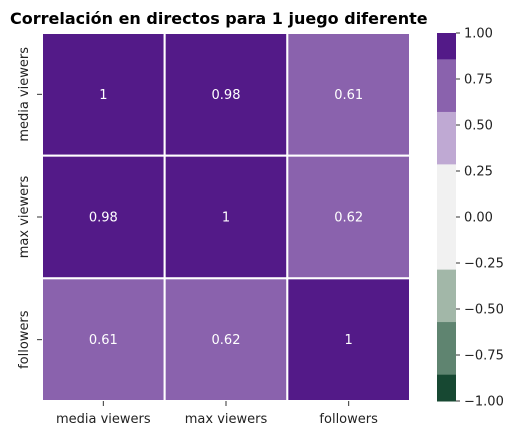  I want to click on colorbar-tick-label: 0.25, so click(478, 172).